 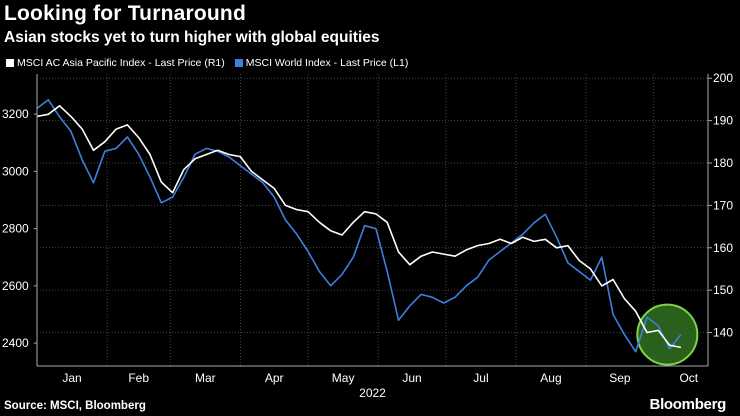 I want to click on x-tick-label: May, so click(x=343, y=378).